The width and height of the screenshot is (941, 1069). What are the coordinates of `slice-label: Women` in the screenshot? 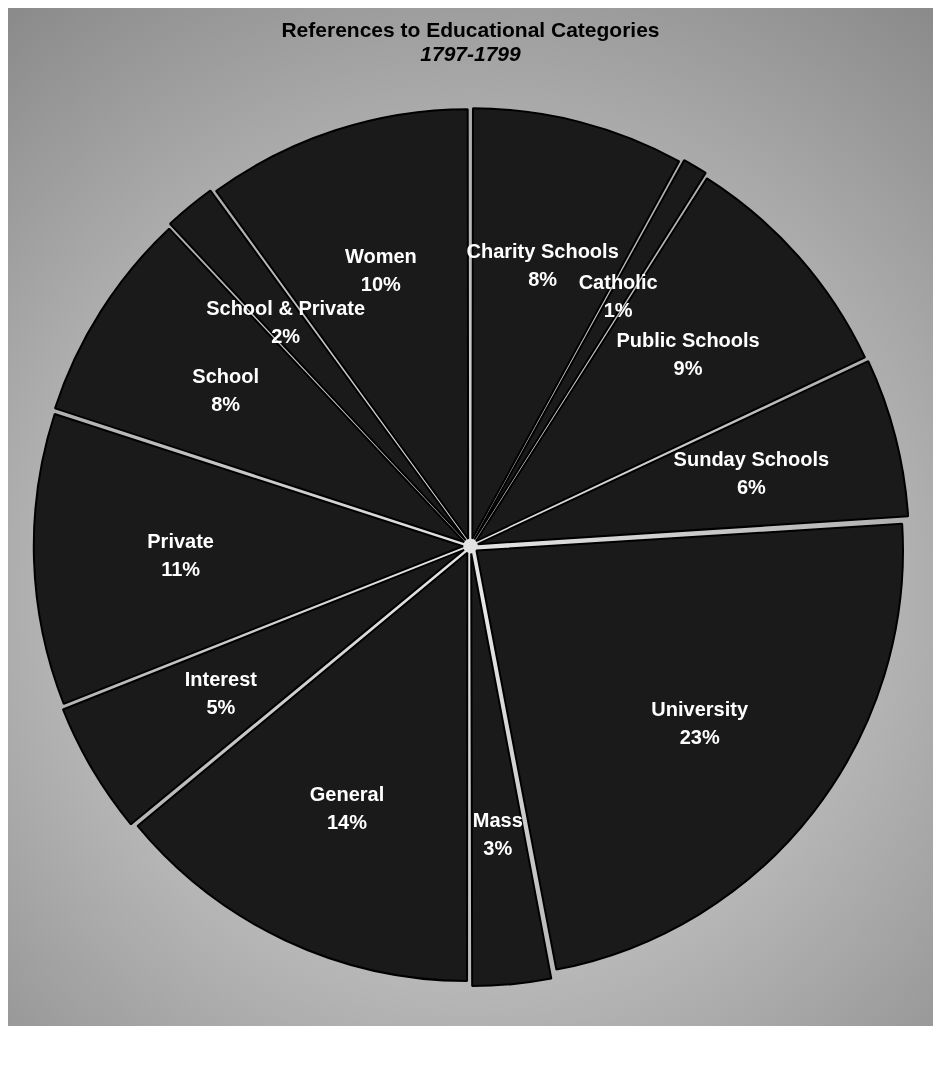 It's located at (380, 255).